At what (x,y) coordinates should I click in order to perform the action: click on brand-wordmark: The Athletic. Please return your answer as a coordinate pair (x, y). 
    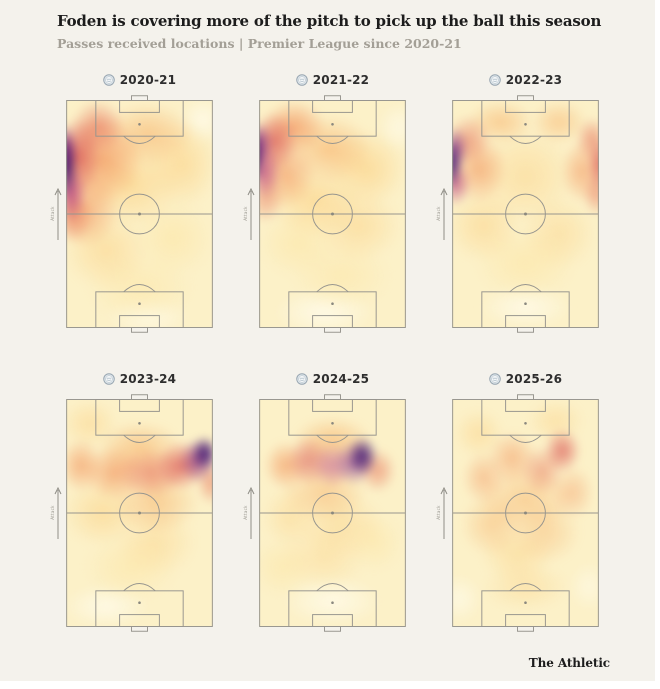
    Looking at the image, I should click on (569, 663).